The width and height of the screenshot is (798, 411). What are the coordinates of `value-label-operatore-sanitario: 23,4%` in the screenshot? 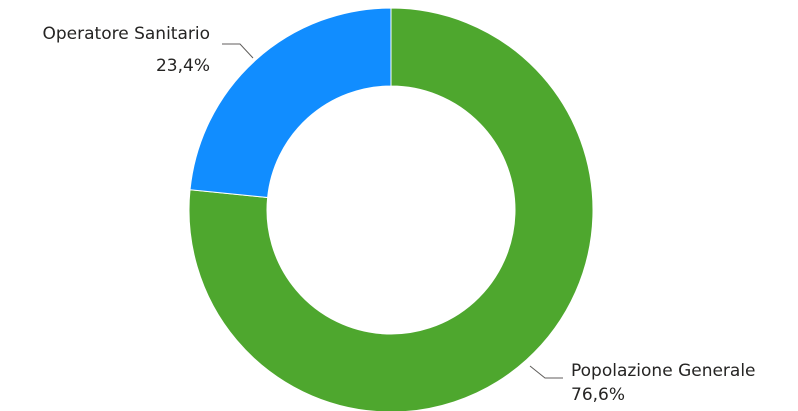 It's located at (183, 66).